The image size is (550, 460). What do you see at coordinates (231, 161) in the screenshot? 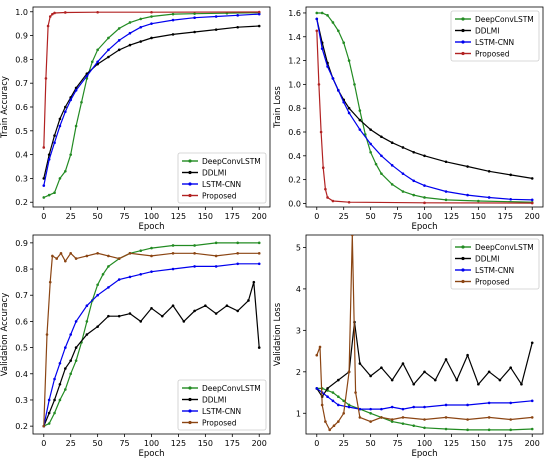
I see `legend-label: DeepConvLSTM` at bounding box center [231, 161].